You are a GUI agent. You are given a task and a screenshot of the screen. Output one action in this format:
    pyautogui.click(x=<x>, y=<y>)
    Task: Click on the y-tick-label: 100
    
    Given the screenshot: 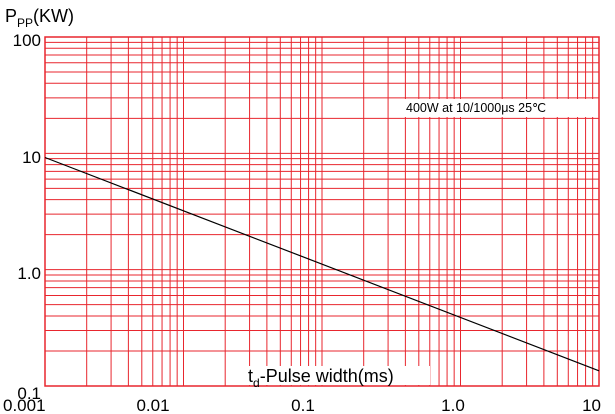 What is the action you would take?
    pyautogui.click(x=27, y=40)
    